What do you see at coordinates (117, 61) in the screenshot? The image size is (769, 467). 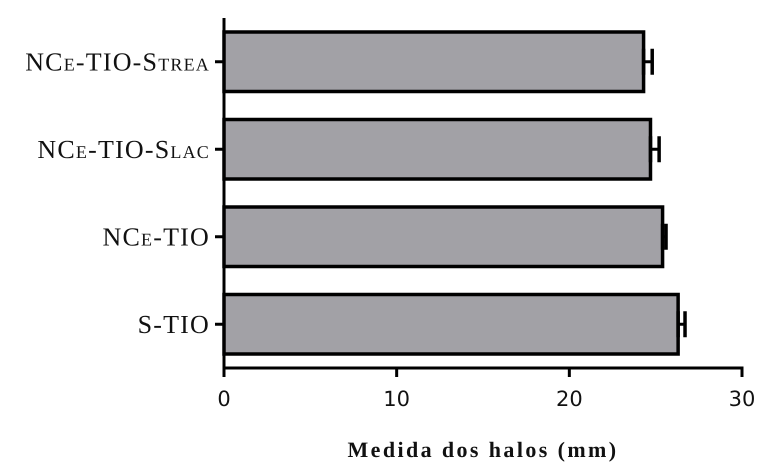 I see `y-tick-label: NCe-TIO-Strea` at bounding box center [117, 61].